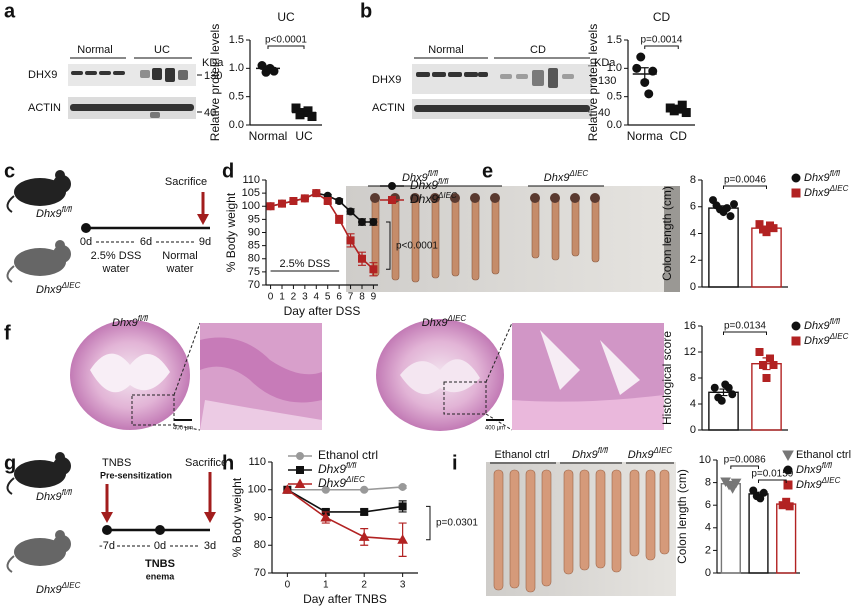  I want to click on p-value: p=0.0159, so click(772, 474).